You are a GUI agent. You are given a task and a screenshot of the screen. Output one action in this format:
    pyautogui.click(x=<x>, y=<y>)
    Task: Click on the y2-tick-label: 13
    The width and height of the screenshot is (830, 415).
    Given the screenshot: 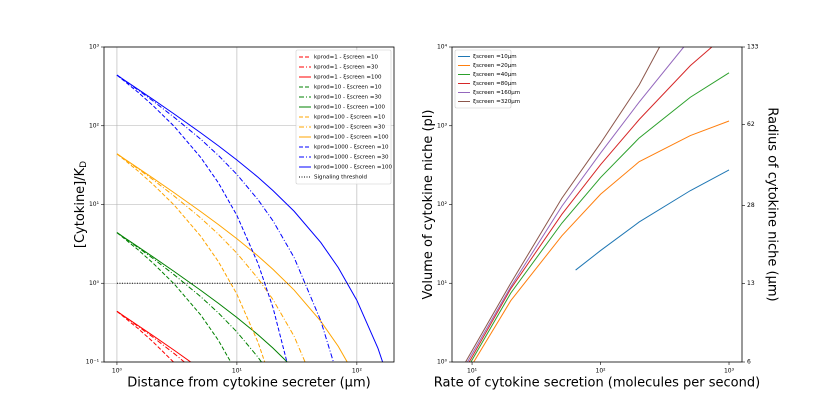 What is the action you would take?
    pyautogui.click(x=751, y=283)
    